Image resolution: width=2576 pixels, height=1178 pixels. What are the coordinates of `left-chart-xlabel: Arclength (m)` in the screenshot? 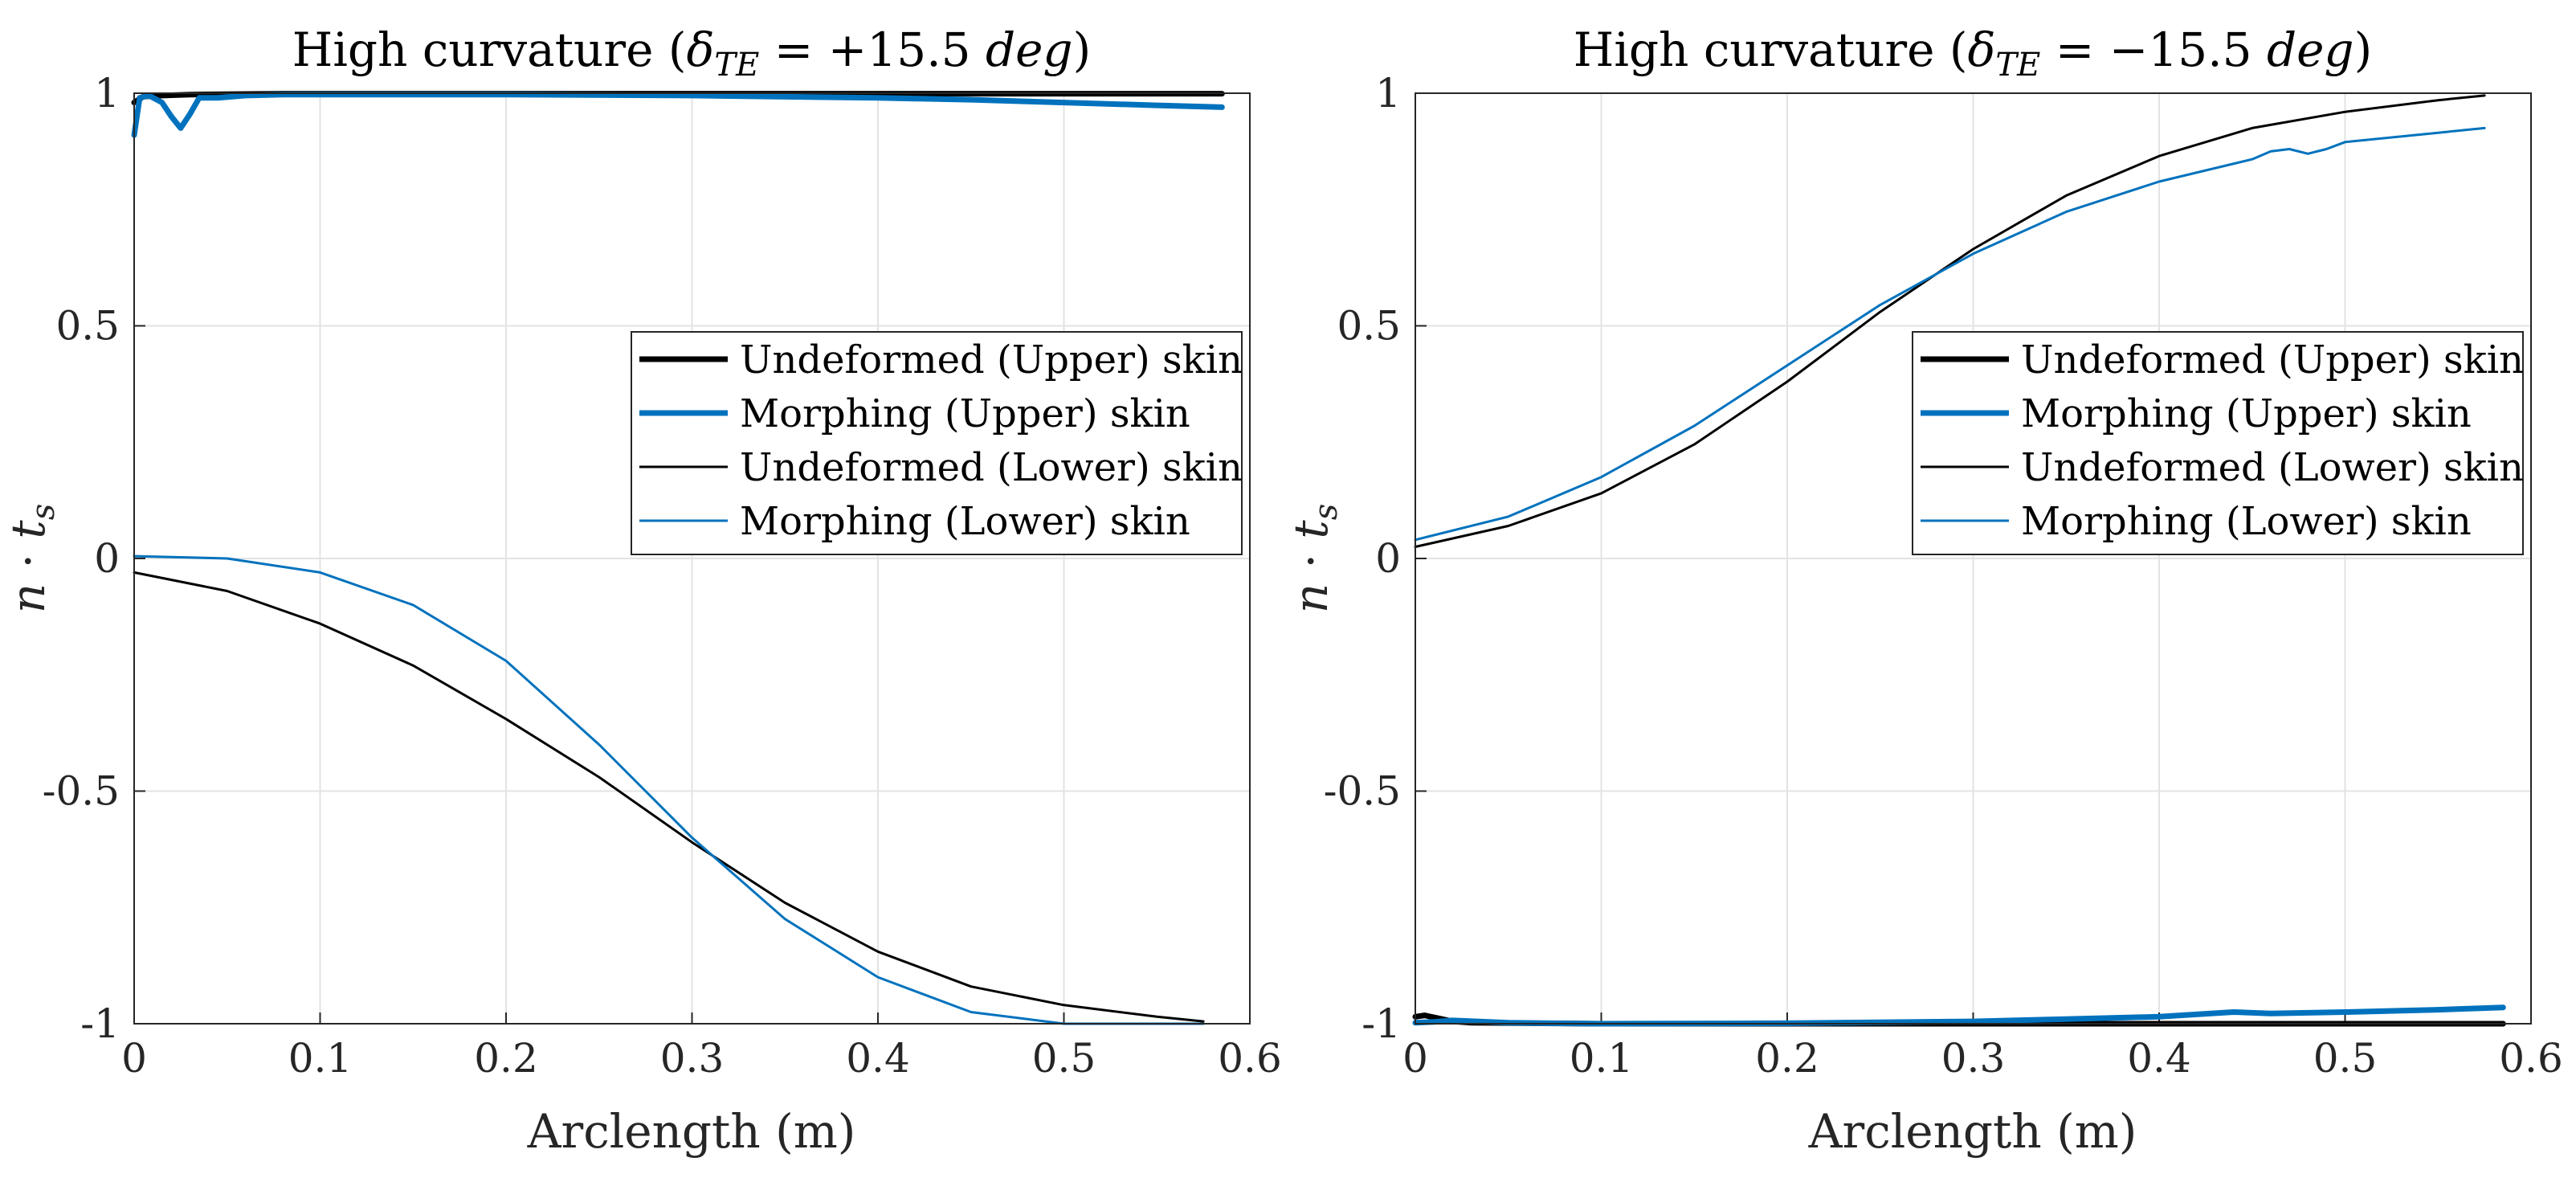 It's located at (691, 1132).